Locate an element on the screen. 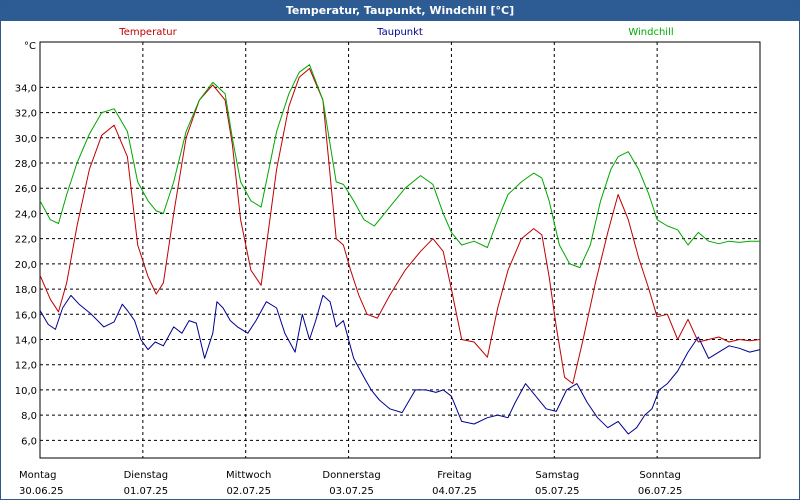 The width and height of the screenshot is (800, 500). y-tick-label: 18,0 is located at coordinates (26, 290).